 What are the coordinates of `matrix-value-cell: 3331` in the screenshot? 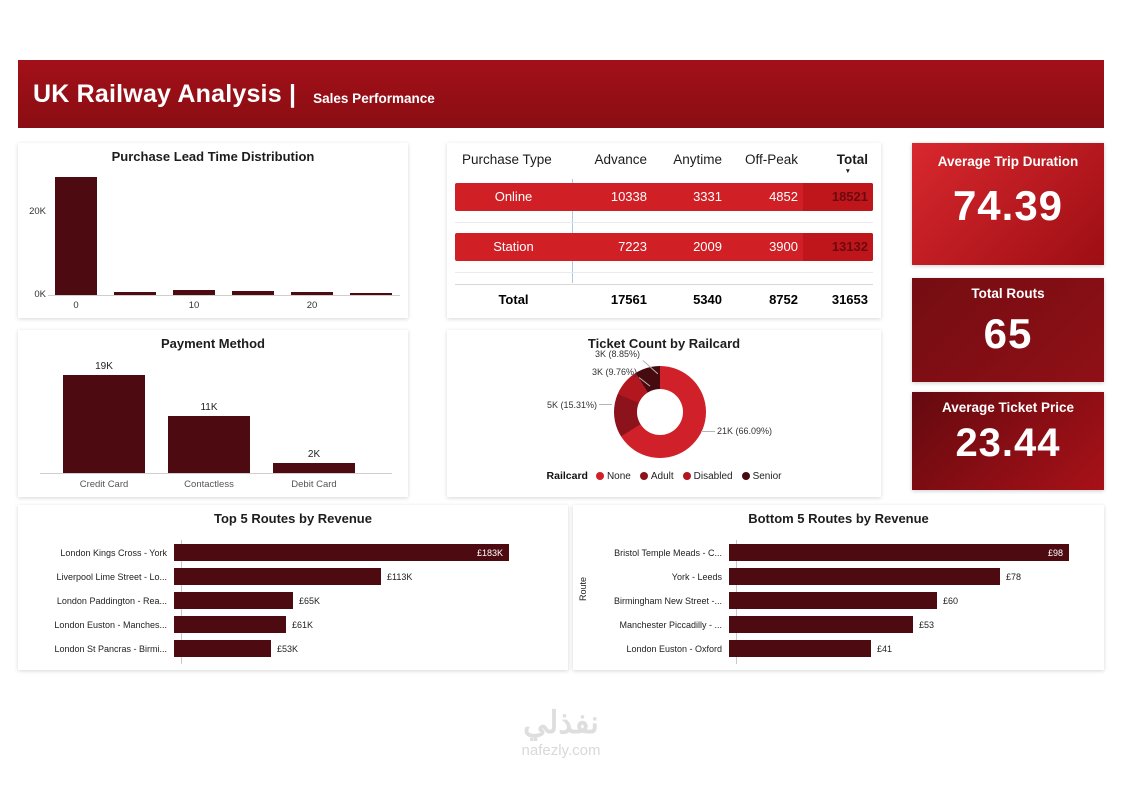 It's located at (707, 196).